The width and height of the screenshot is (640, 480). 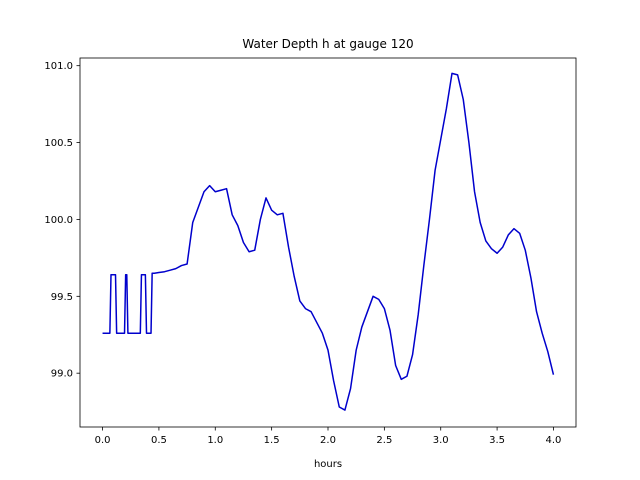 I want to click on x-axis-label: hours, so click(x=328, y=464).